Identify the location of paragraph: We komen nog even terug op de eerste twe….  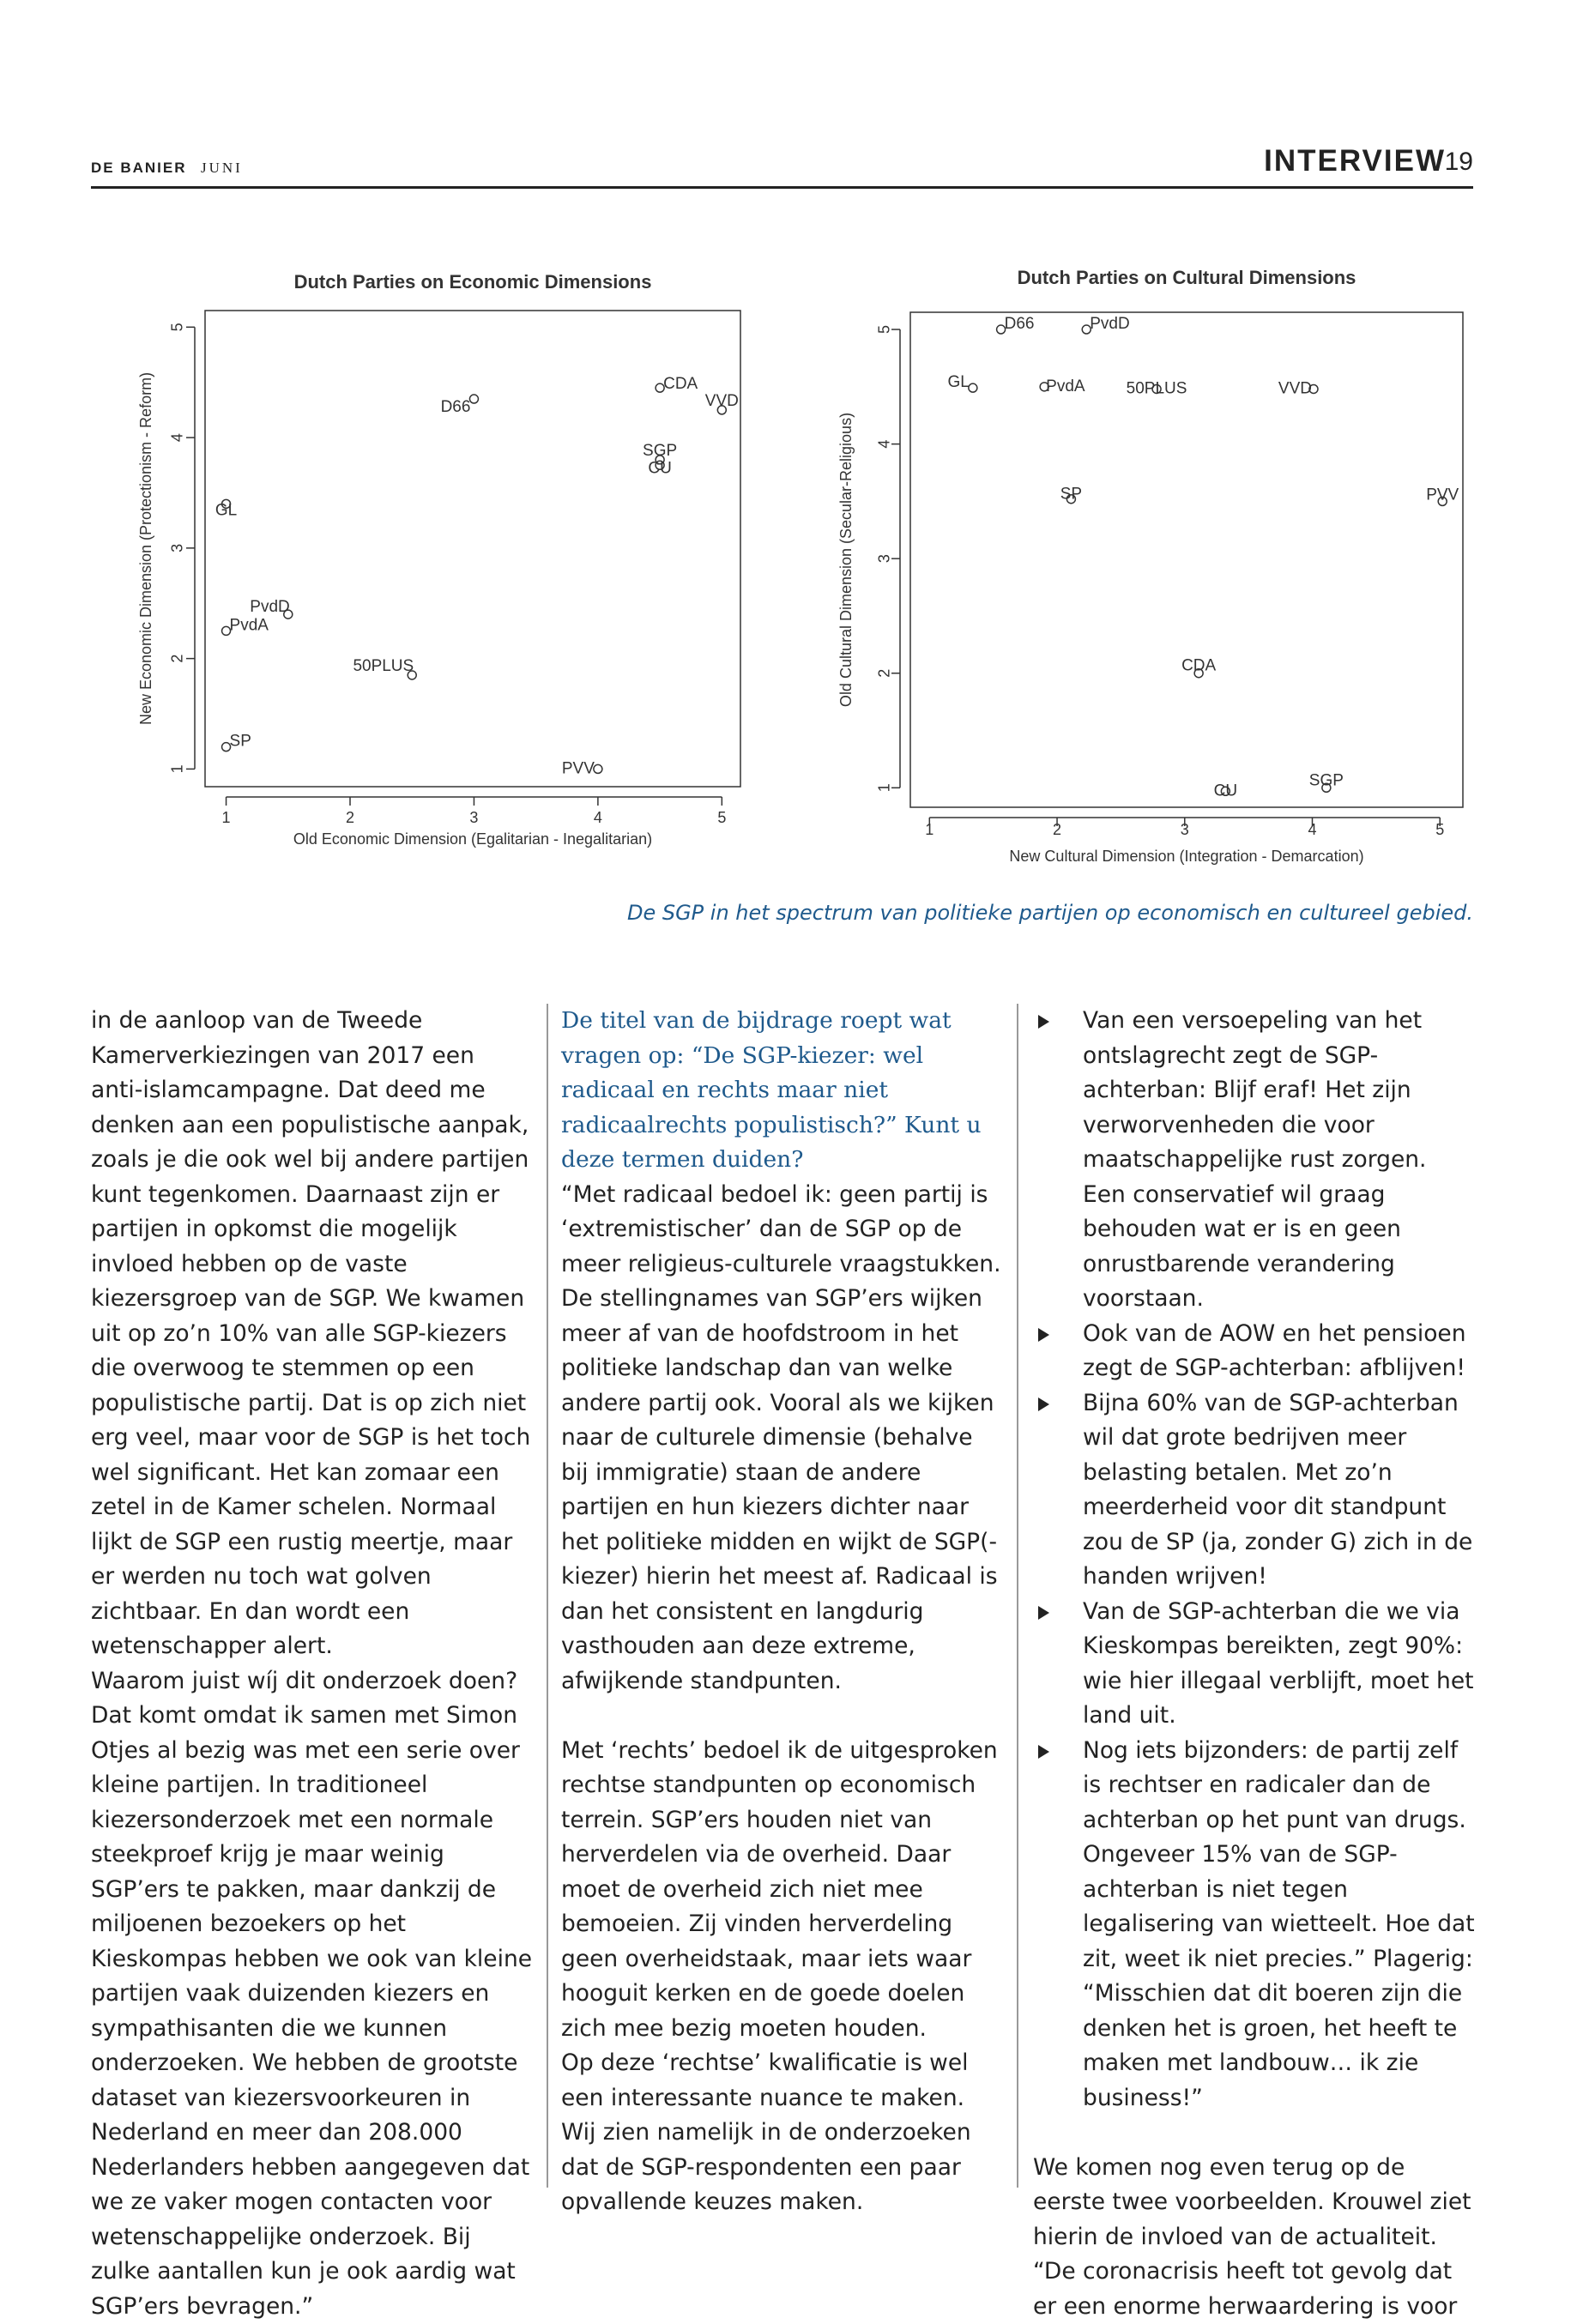
(1254, 2238).